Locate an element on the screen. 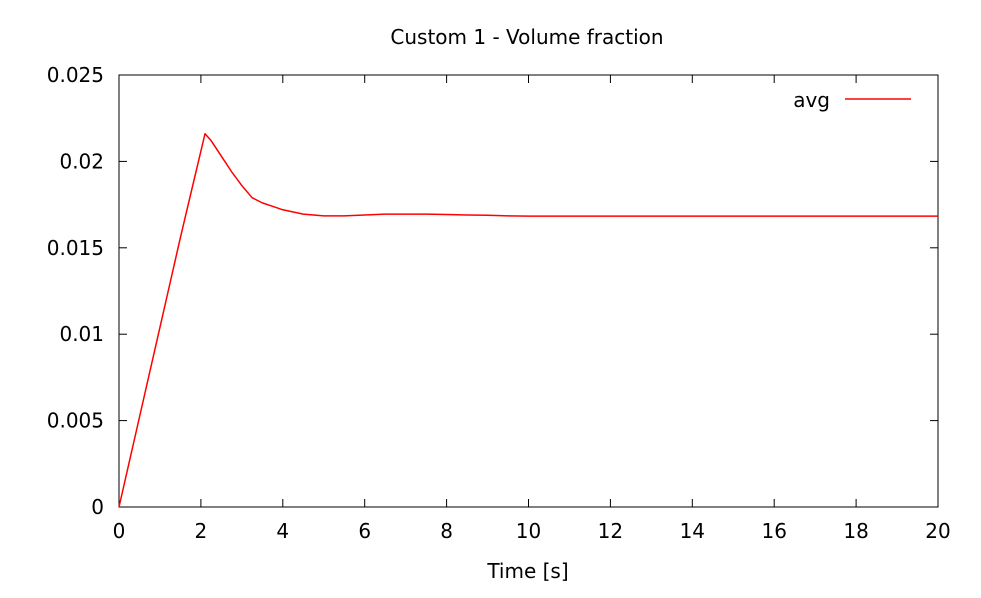 The width and height of the screenshot is (981, 598). y-tick-labels: 0 0.005 0.01 0.015 0.02 0.025 is located at coordinates (75, 291).